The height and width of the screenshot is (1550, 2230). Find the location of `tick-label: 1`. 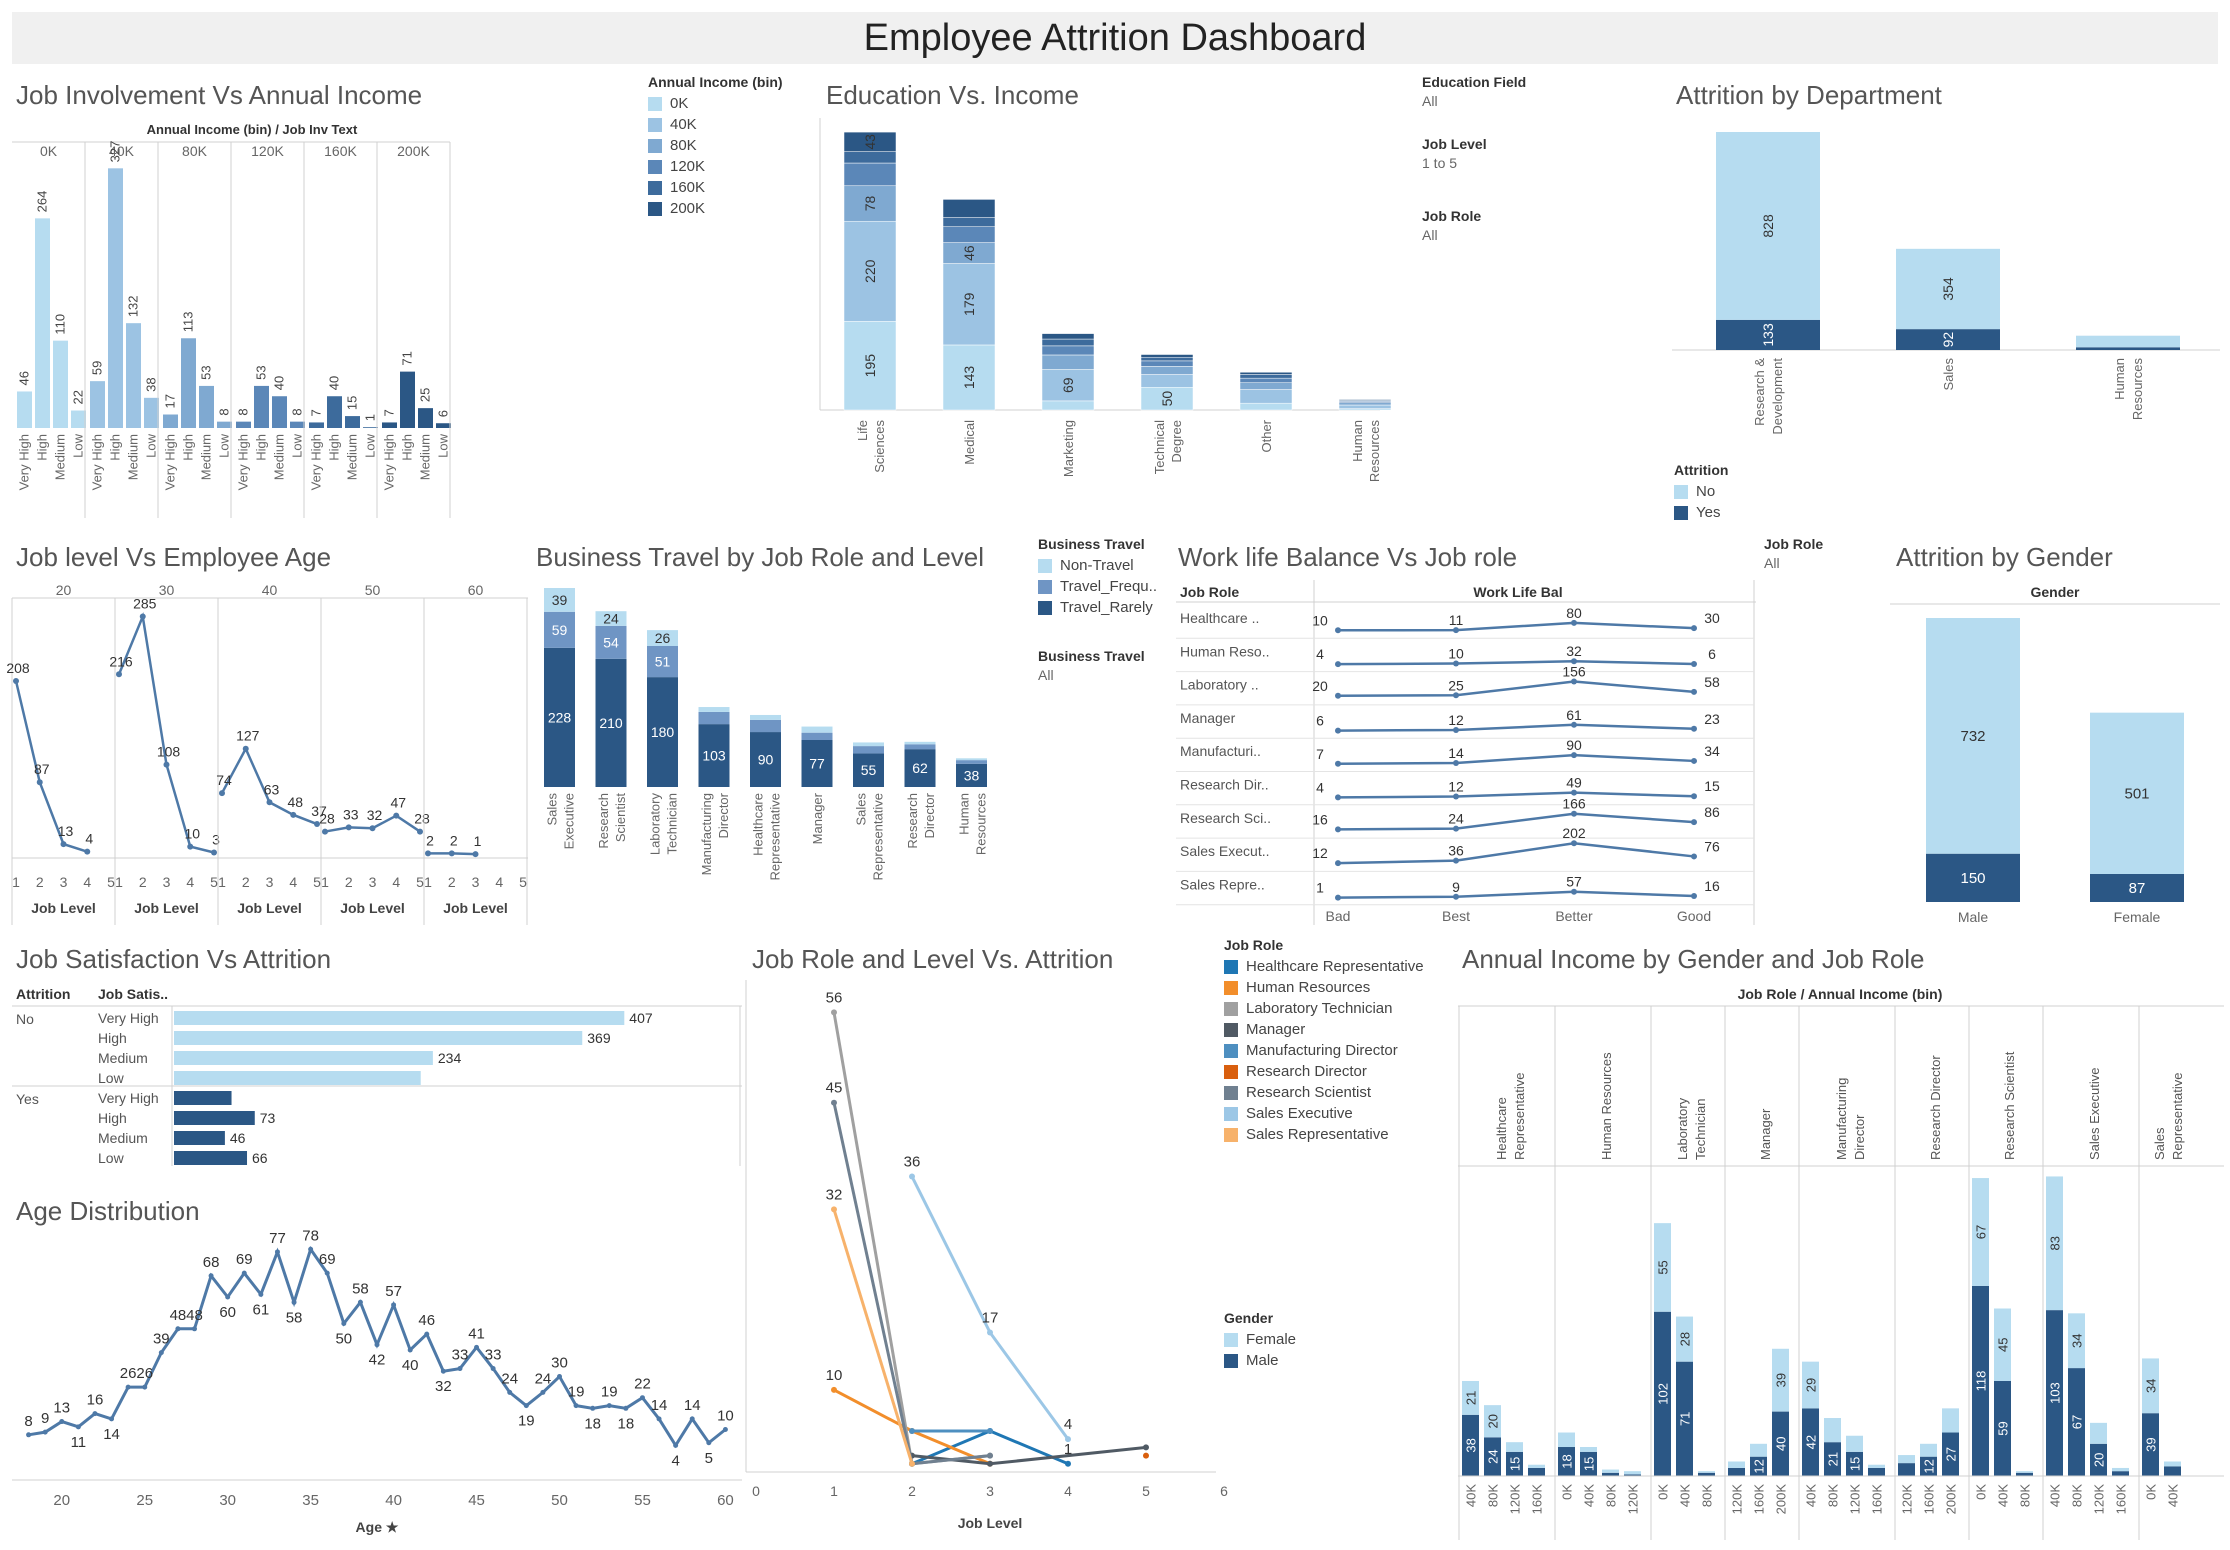

tick-label: 1 is located at coordinates (119, 882).